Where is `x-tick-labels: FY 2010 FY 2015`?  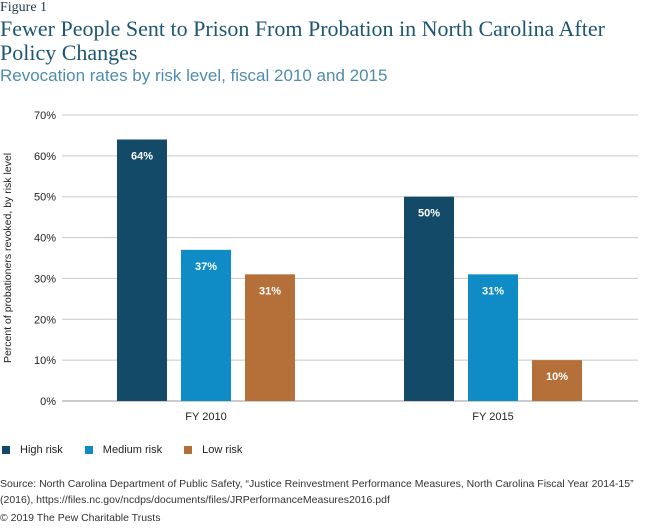
x-tick-labels: FY 2010 FY 2015 is located at coordinates (349, 417).